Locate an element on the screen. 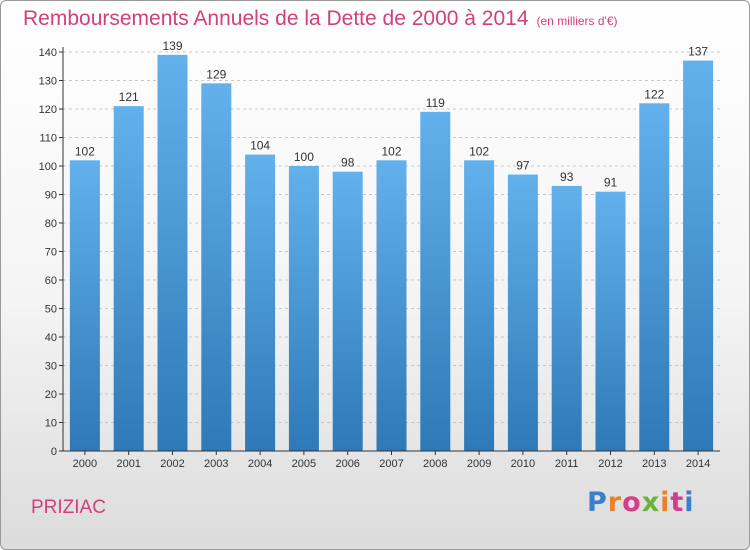 The image size is (750, 550). x-tick-label: 2002 is located at coordinates (172, 464).